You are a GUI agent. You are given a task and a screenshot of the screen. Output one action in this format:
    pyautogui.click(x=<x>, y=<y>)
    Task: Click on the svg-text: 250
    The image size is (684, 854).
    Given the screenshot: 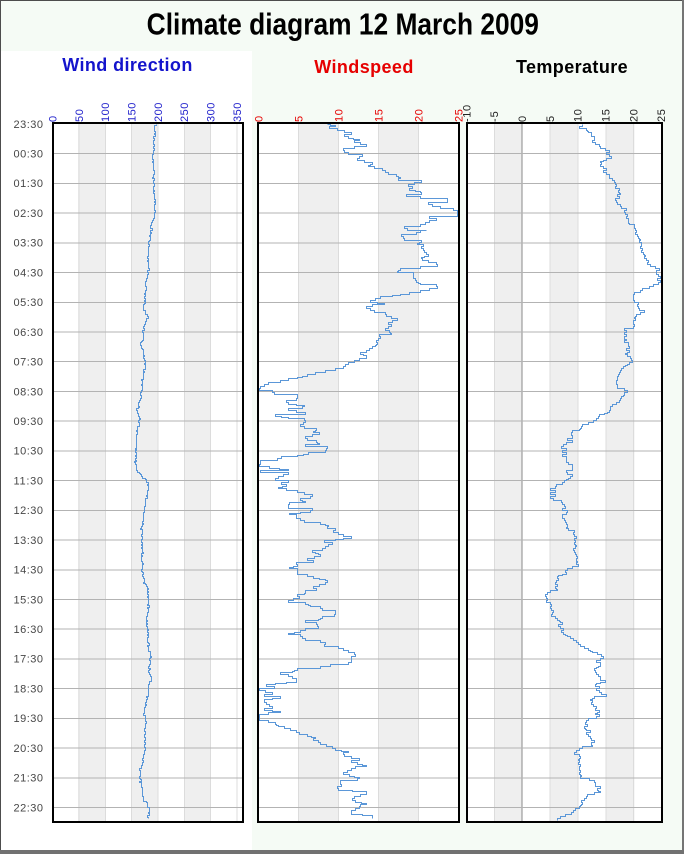 What is the action you would take?
    pyautogui.click(x=185, y=112)
    